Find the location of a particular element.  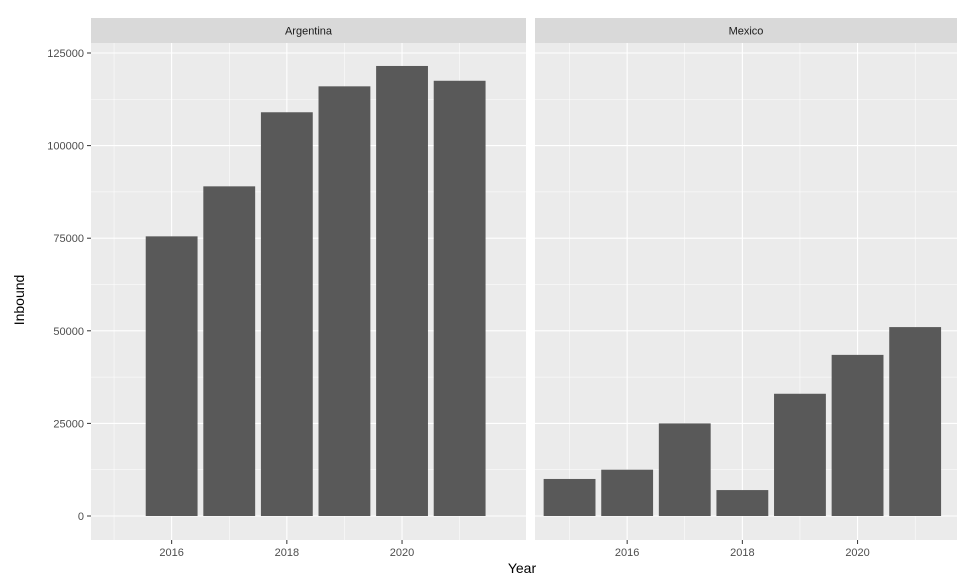

y-tick-label: 125000 is located at coordinates (65, 54).